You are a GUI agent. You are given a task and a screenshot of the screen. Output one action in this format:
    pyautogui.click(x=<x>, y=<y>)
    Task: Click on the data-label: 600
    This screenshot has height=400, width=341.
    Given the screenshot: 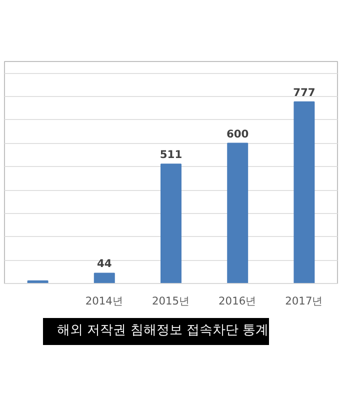 What is the action you would take?
    pyautogui.click(x=237, y=133)
    